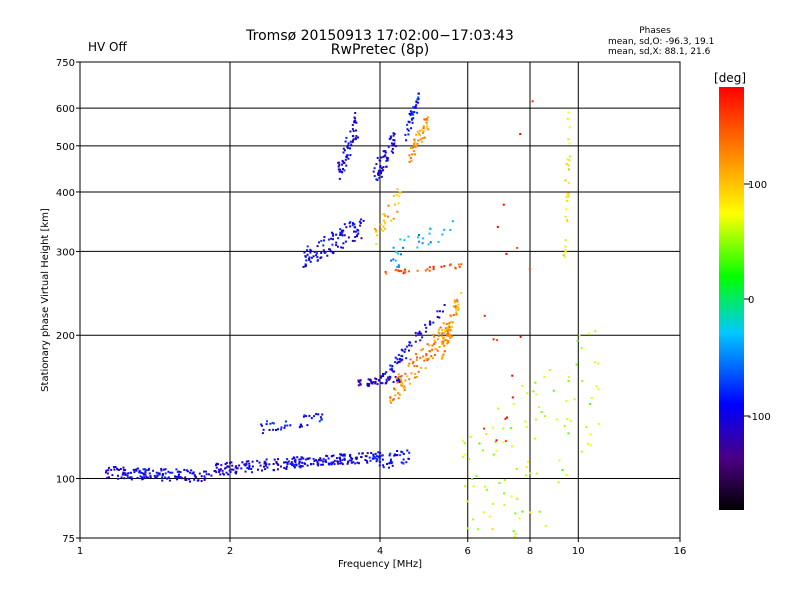 This screenshot has width=800, height=600. Describe the element at coordinates (65, 193) in the screenshot. I see `y-tick-label: 400` at that location.